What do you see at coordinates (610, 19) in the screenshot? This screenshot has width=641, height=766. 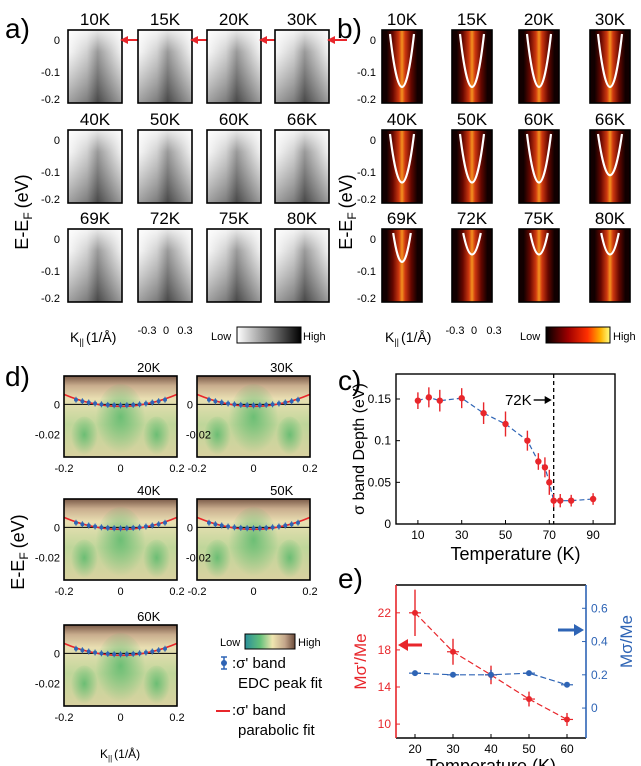 I see `panel_b-temp-label: 30K` at bounding box center [610, 19].